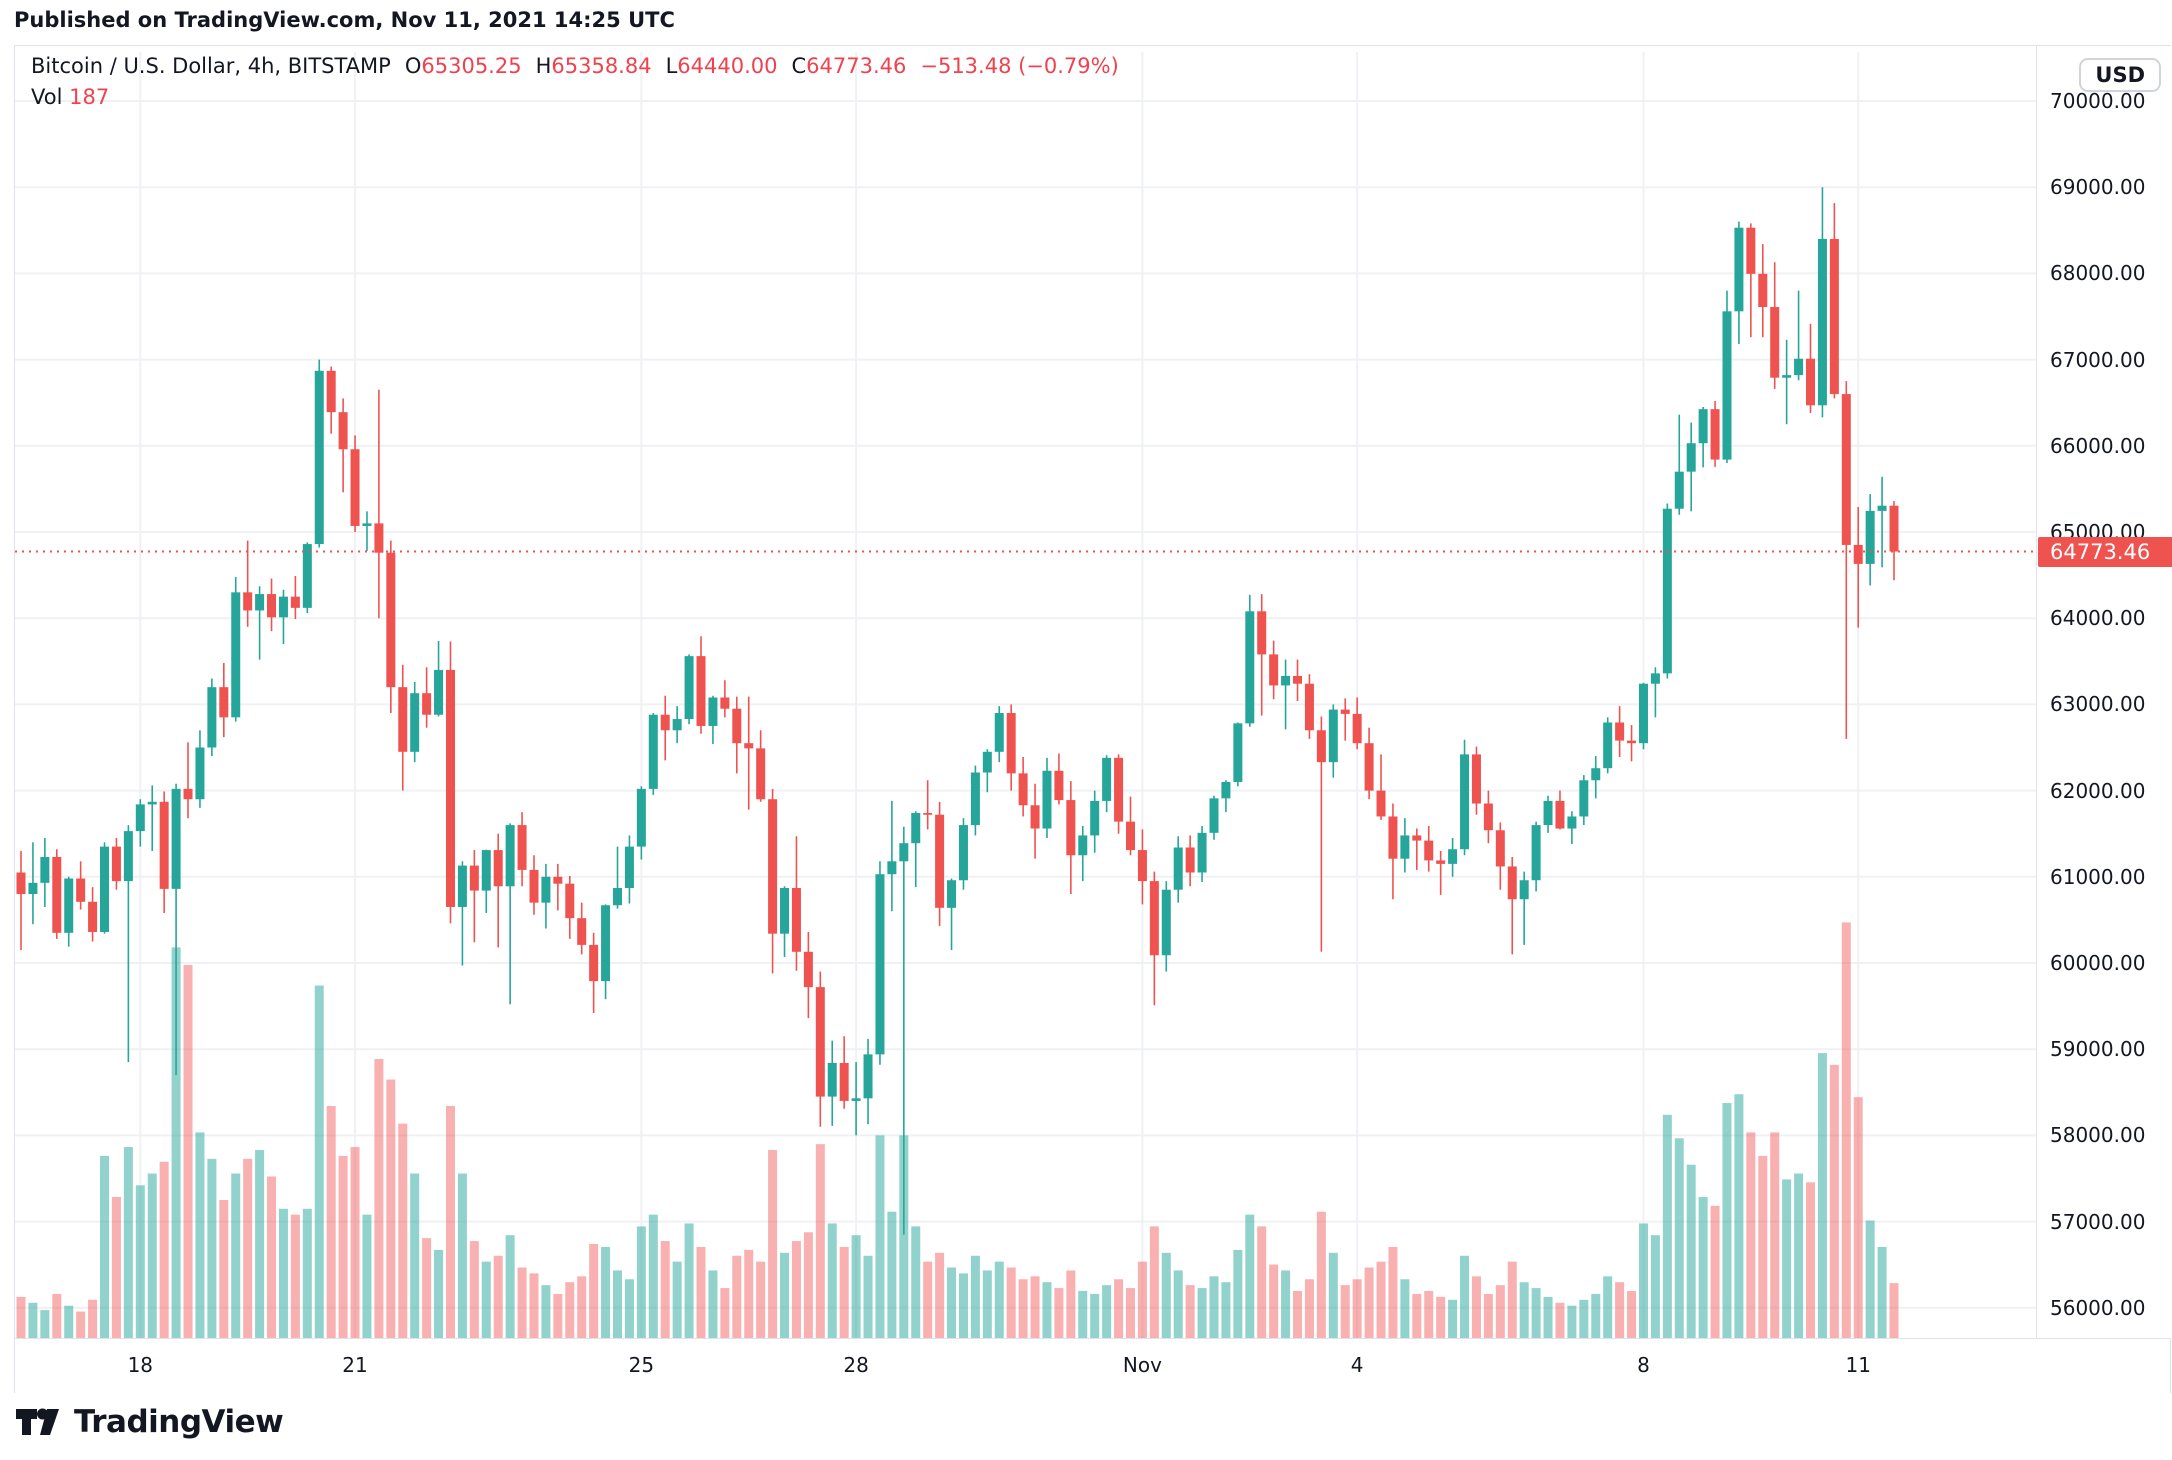 The height and width of the screenshot is (1460, 2172). Describe the element at coordinates (2098, 1049) in the screenshot. I see `price-axis-label: 59000.00` at that location.